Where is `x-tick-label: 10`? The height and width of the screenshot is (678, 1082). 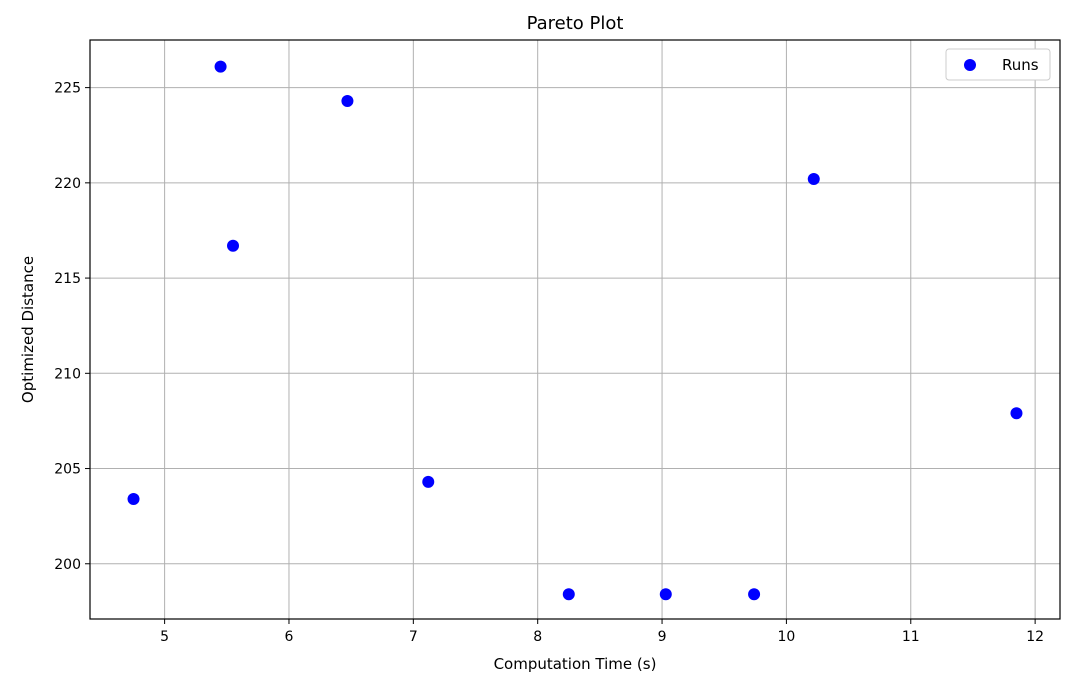
x-tick-label: 10 is located at coordinates (786, 637).